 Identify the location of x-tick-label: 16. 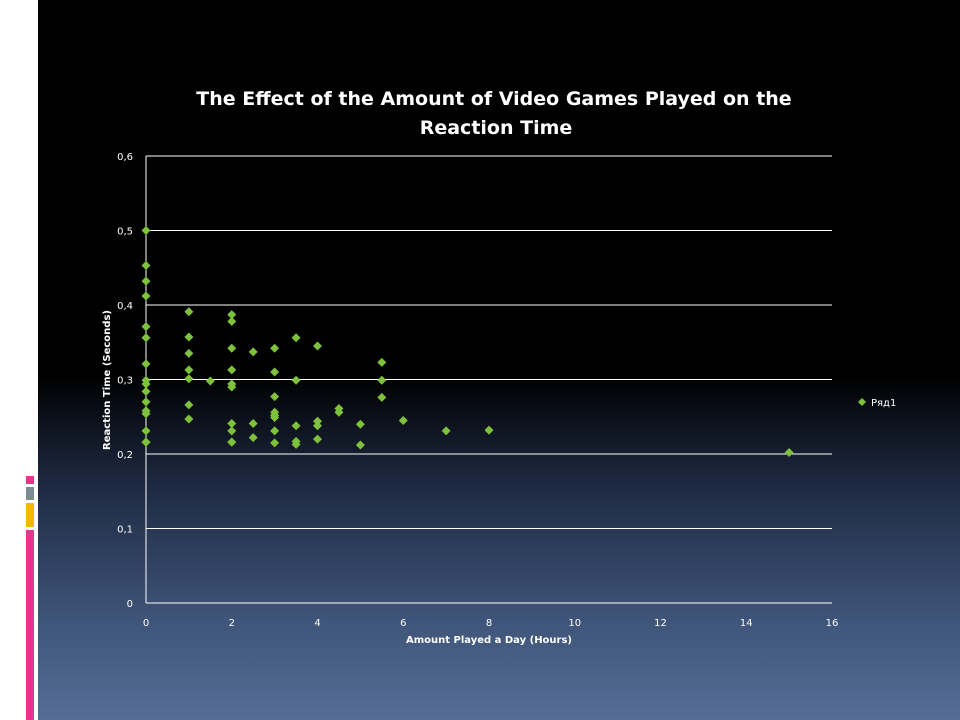
(832, 623).